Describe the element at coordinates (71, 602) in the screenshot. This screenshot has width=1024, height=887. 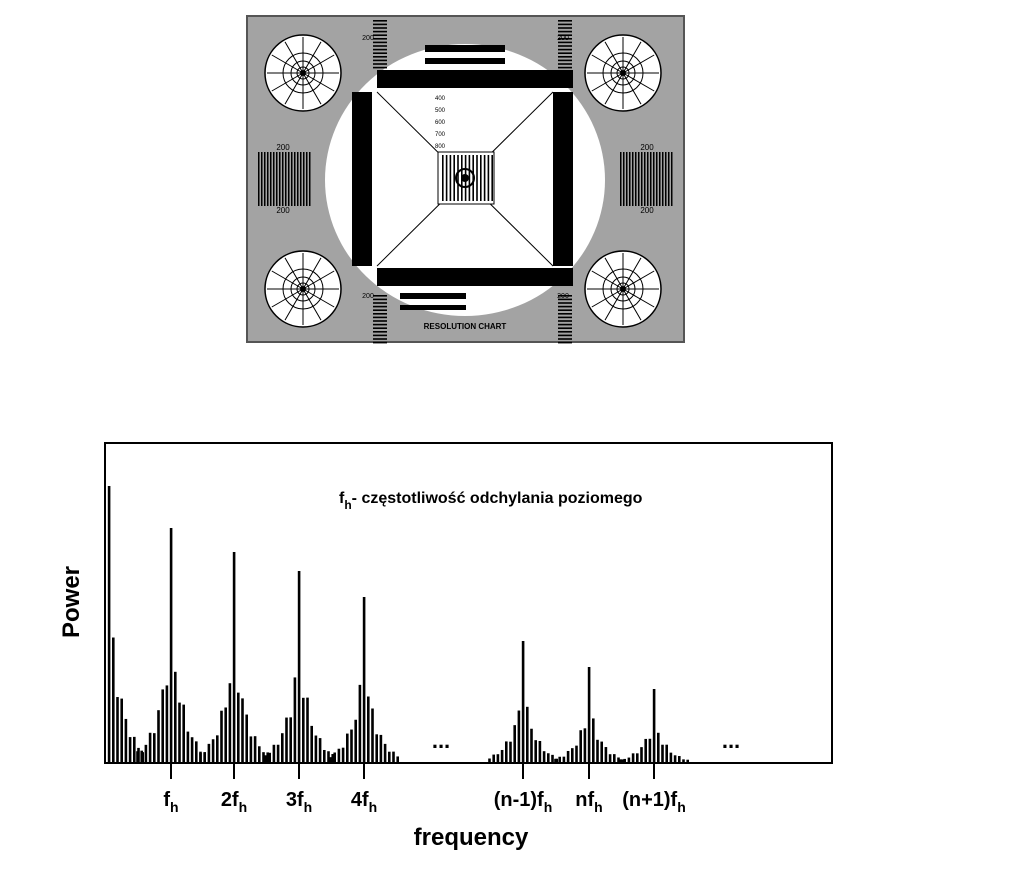
I see `y-axis-label: Power` at that location.